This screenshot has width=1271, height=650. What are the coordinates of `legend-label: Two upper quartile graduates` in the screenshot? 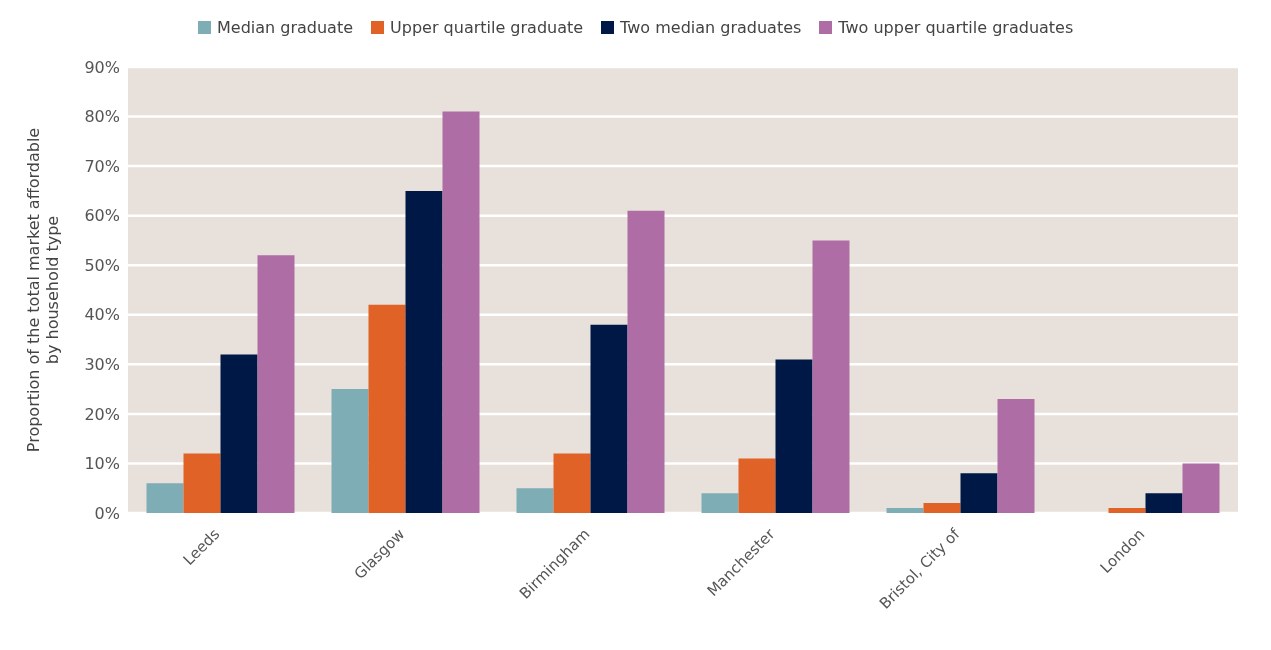 It's located at (956, 27).